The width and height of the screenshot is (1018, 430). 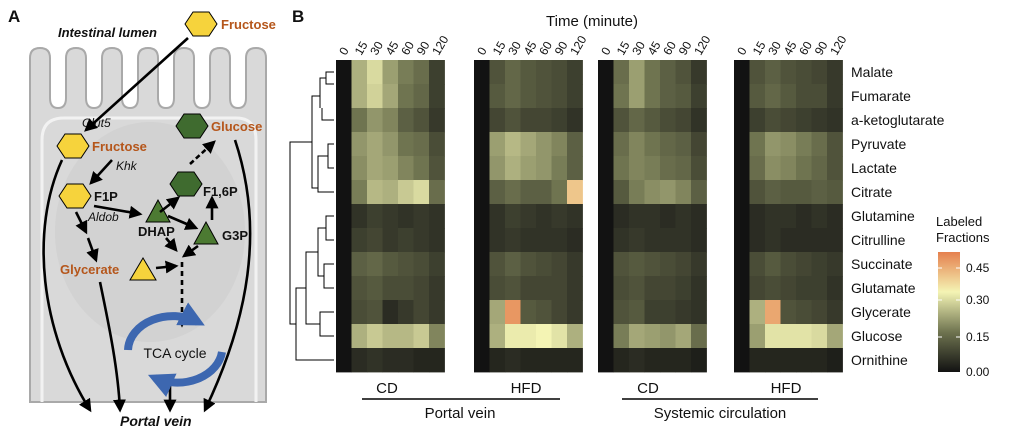 I want to click on cell-portal-cd-citrulline-t30, so click(x=375, y=240).